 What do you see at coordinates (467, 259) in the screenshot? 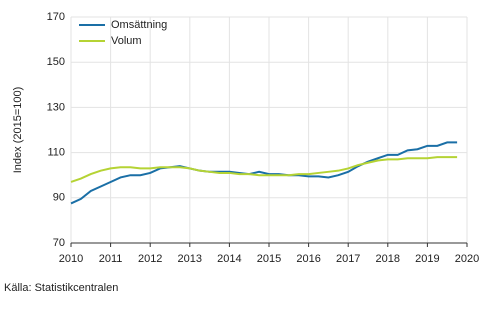
I see `x-tick-label: 2020` at bounding box center [467, 259].